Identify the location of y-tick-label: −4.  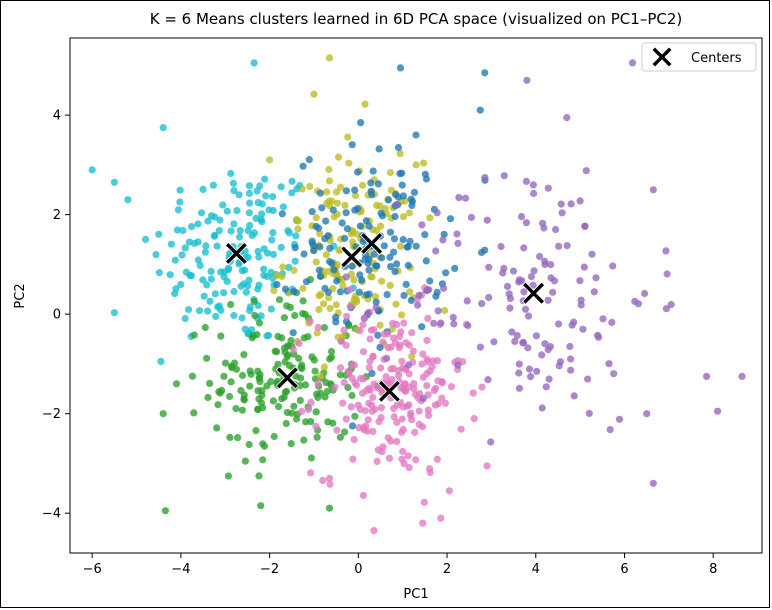
(51, 514).